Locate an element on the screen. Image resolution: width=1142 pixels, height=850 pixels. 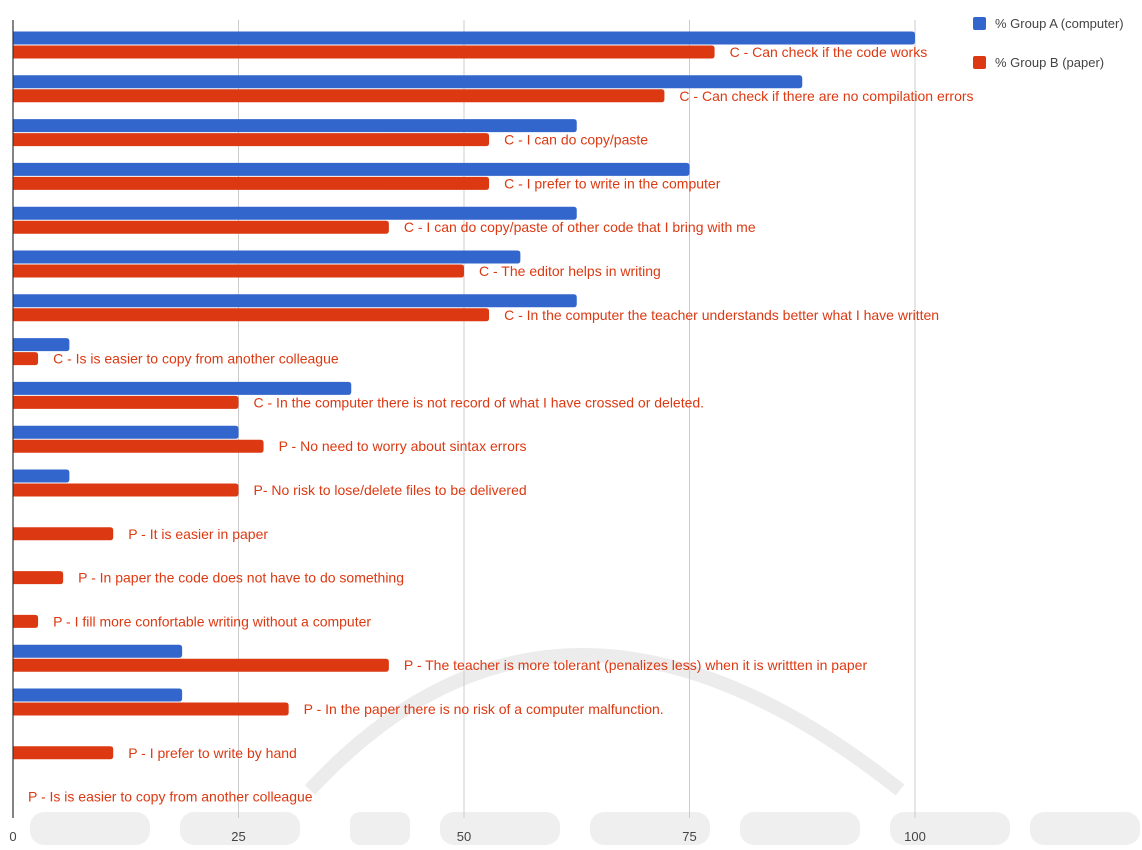
category-label: P - I prefer to write by hand is located at coordinates (212, 753).